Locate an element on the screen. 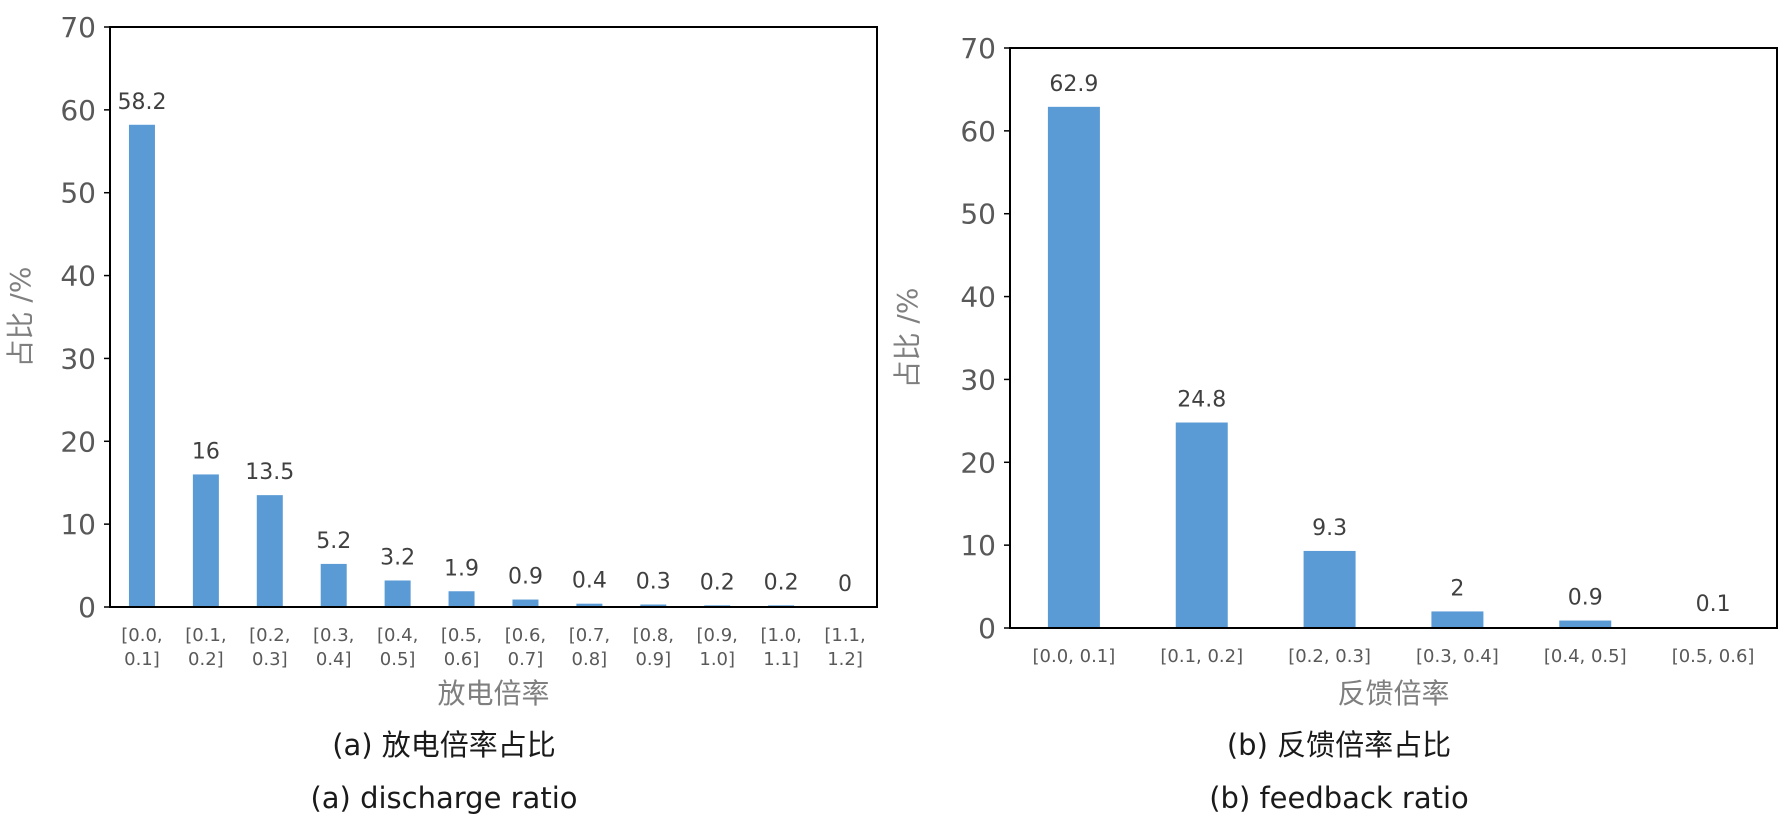 This screenshot has width=1787, height=823. caption-english: (b) feedback ratio is located at coordinates (1339, 798).